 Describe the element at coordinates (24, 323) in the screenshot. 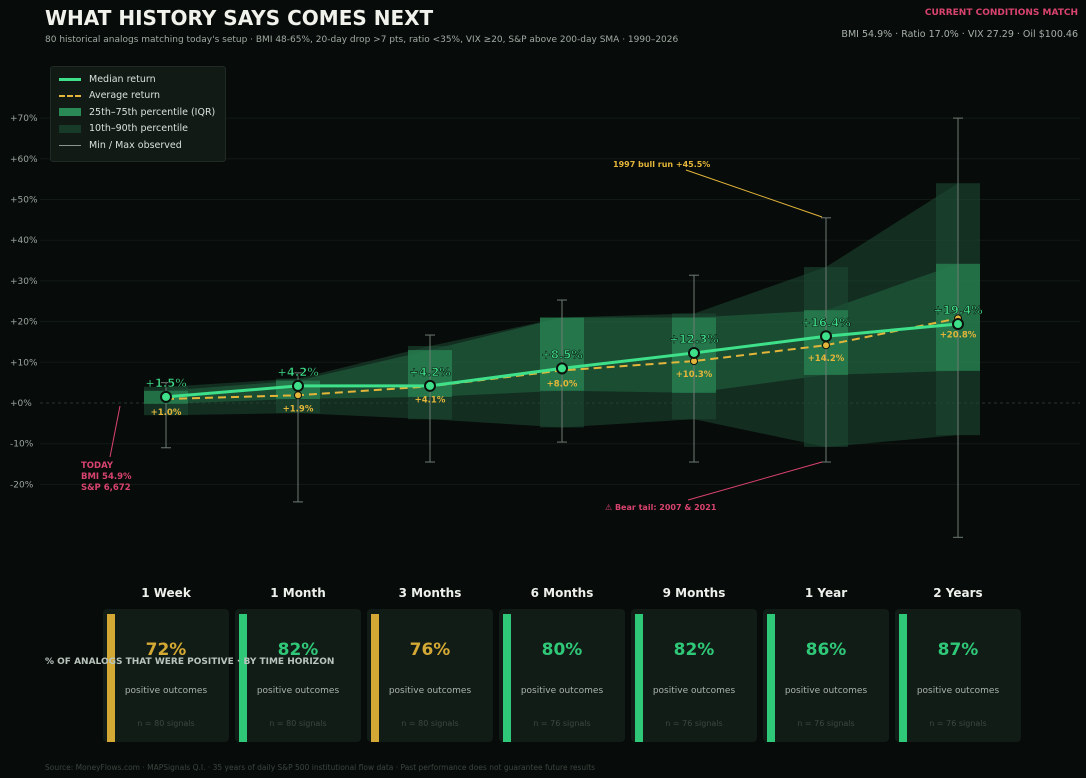

I see `y-tick-label: +20%` at that location.